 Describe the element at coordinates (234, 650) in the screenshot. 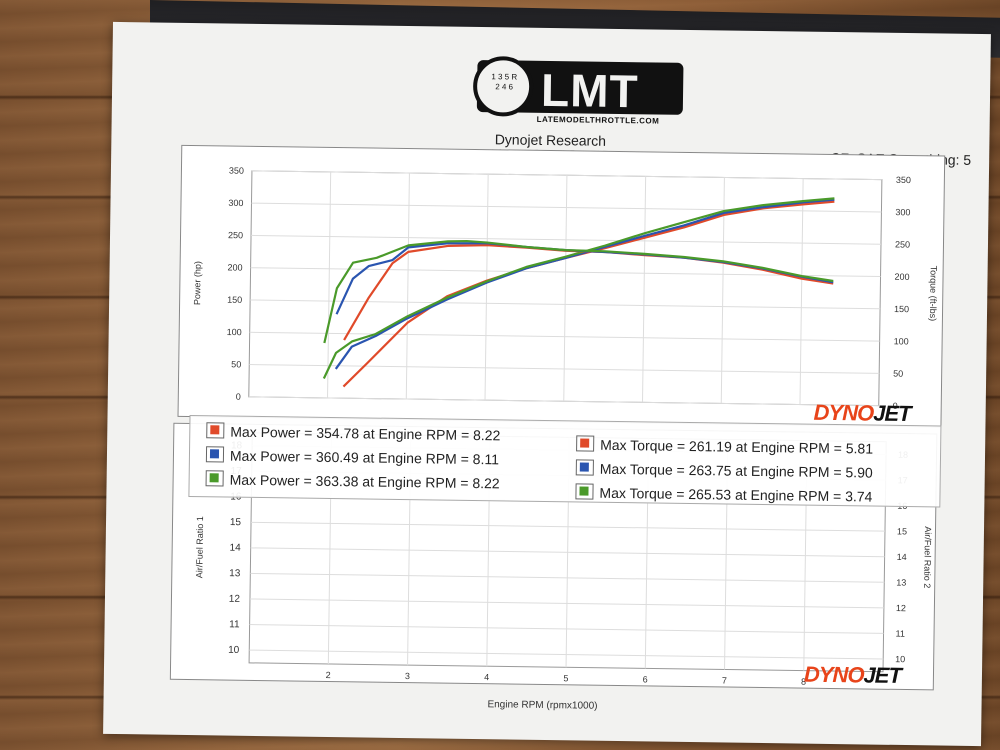

I see `y-tick-label: 10` at that location.